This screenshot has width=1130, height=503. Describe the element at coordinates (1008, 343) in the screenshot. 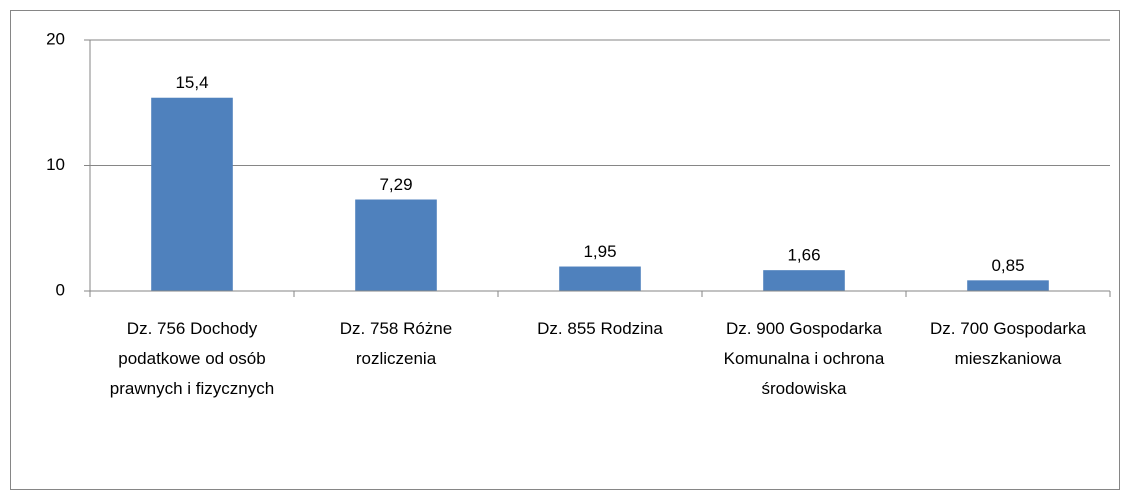

I see `x-tick-label: Dz. 700 Gospodarka mieszkaniowa` at that location.